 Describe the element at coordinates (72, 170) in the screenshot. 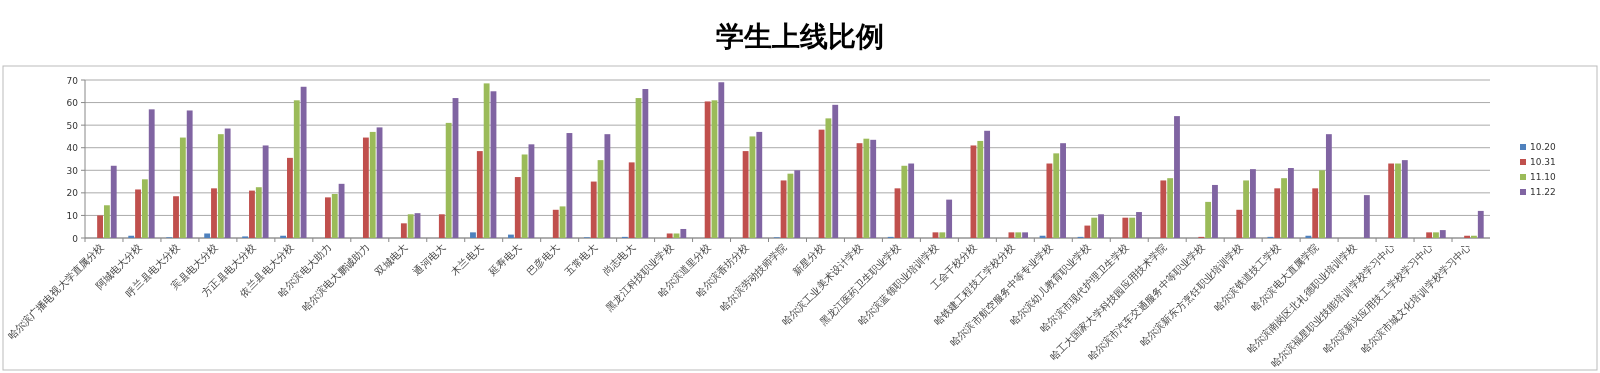

I see `y-tick-label: 30` at that location.